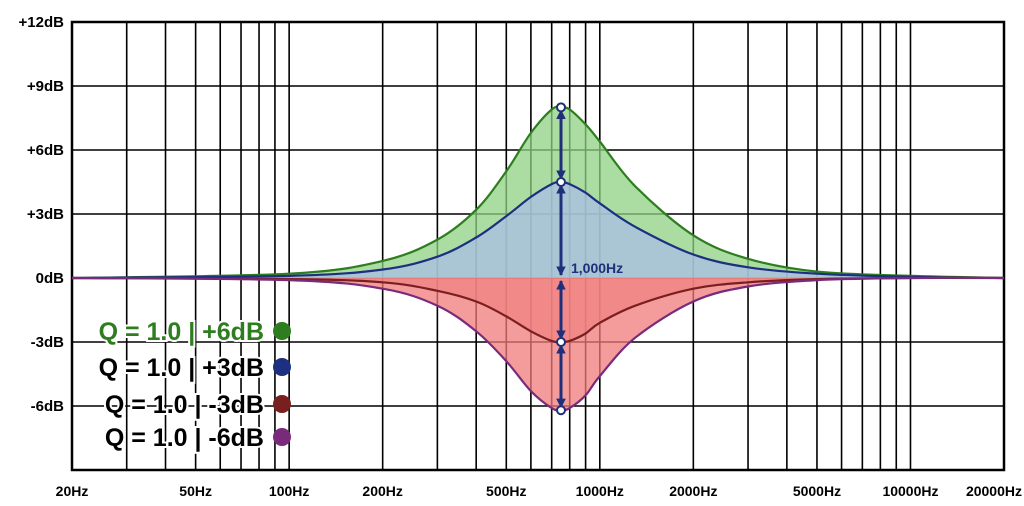  Describe the element at coordinates (994, 491) in the screenshot. I see `x-tick-label: 20000Hz` at that location.